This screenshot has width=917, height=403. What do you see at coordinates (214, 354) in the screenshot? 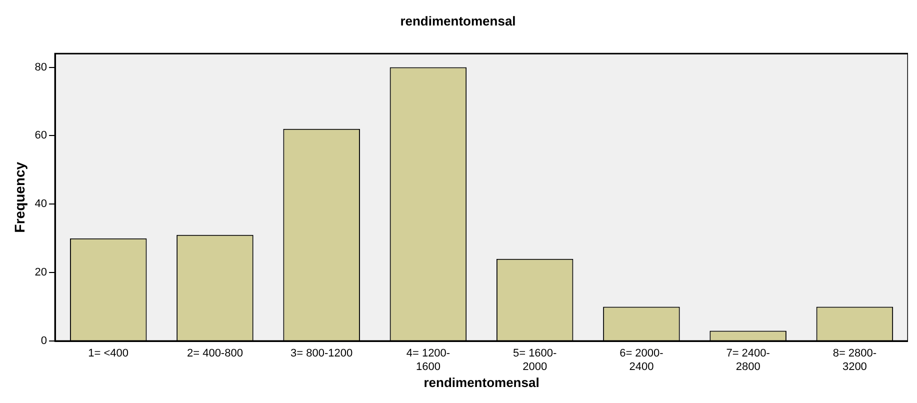
I see `x-tick-label: 2= 400-800` at bounding box center [214, 354].